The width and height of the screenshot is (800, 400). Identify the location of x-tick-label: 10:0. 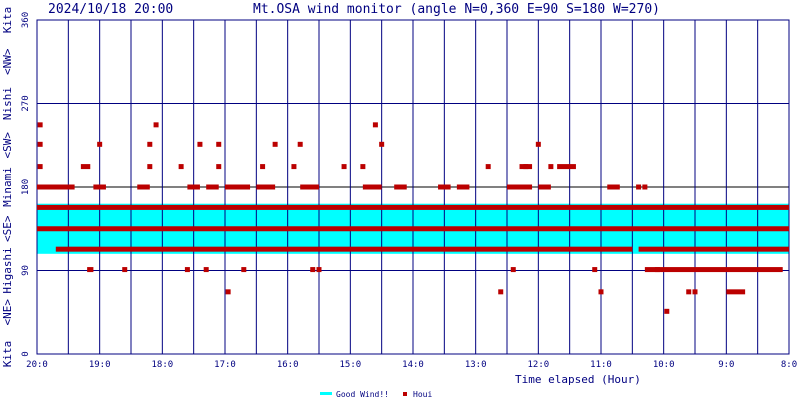
(664, 365).